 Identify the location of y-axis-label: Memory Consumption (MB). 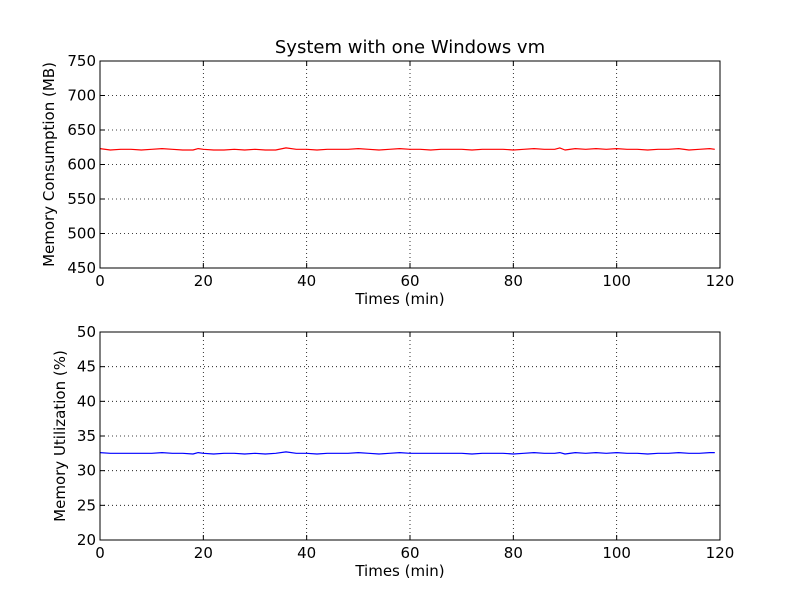
(49, 164).